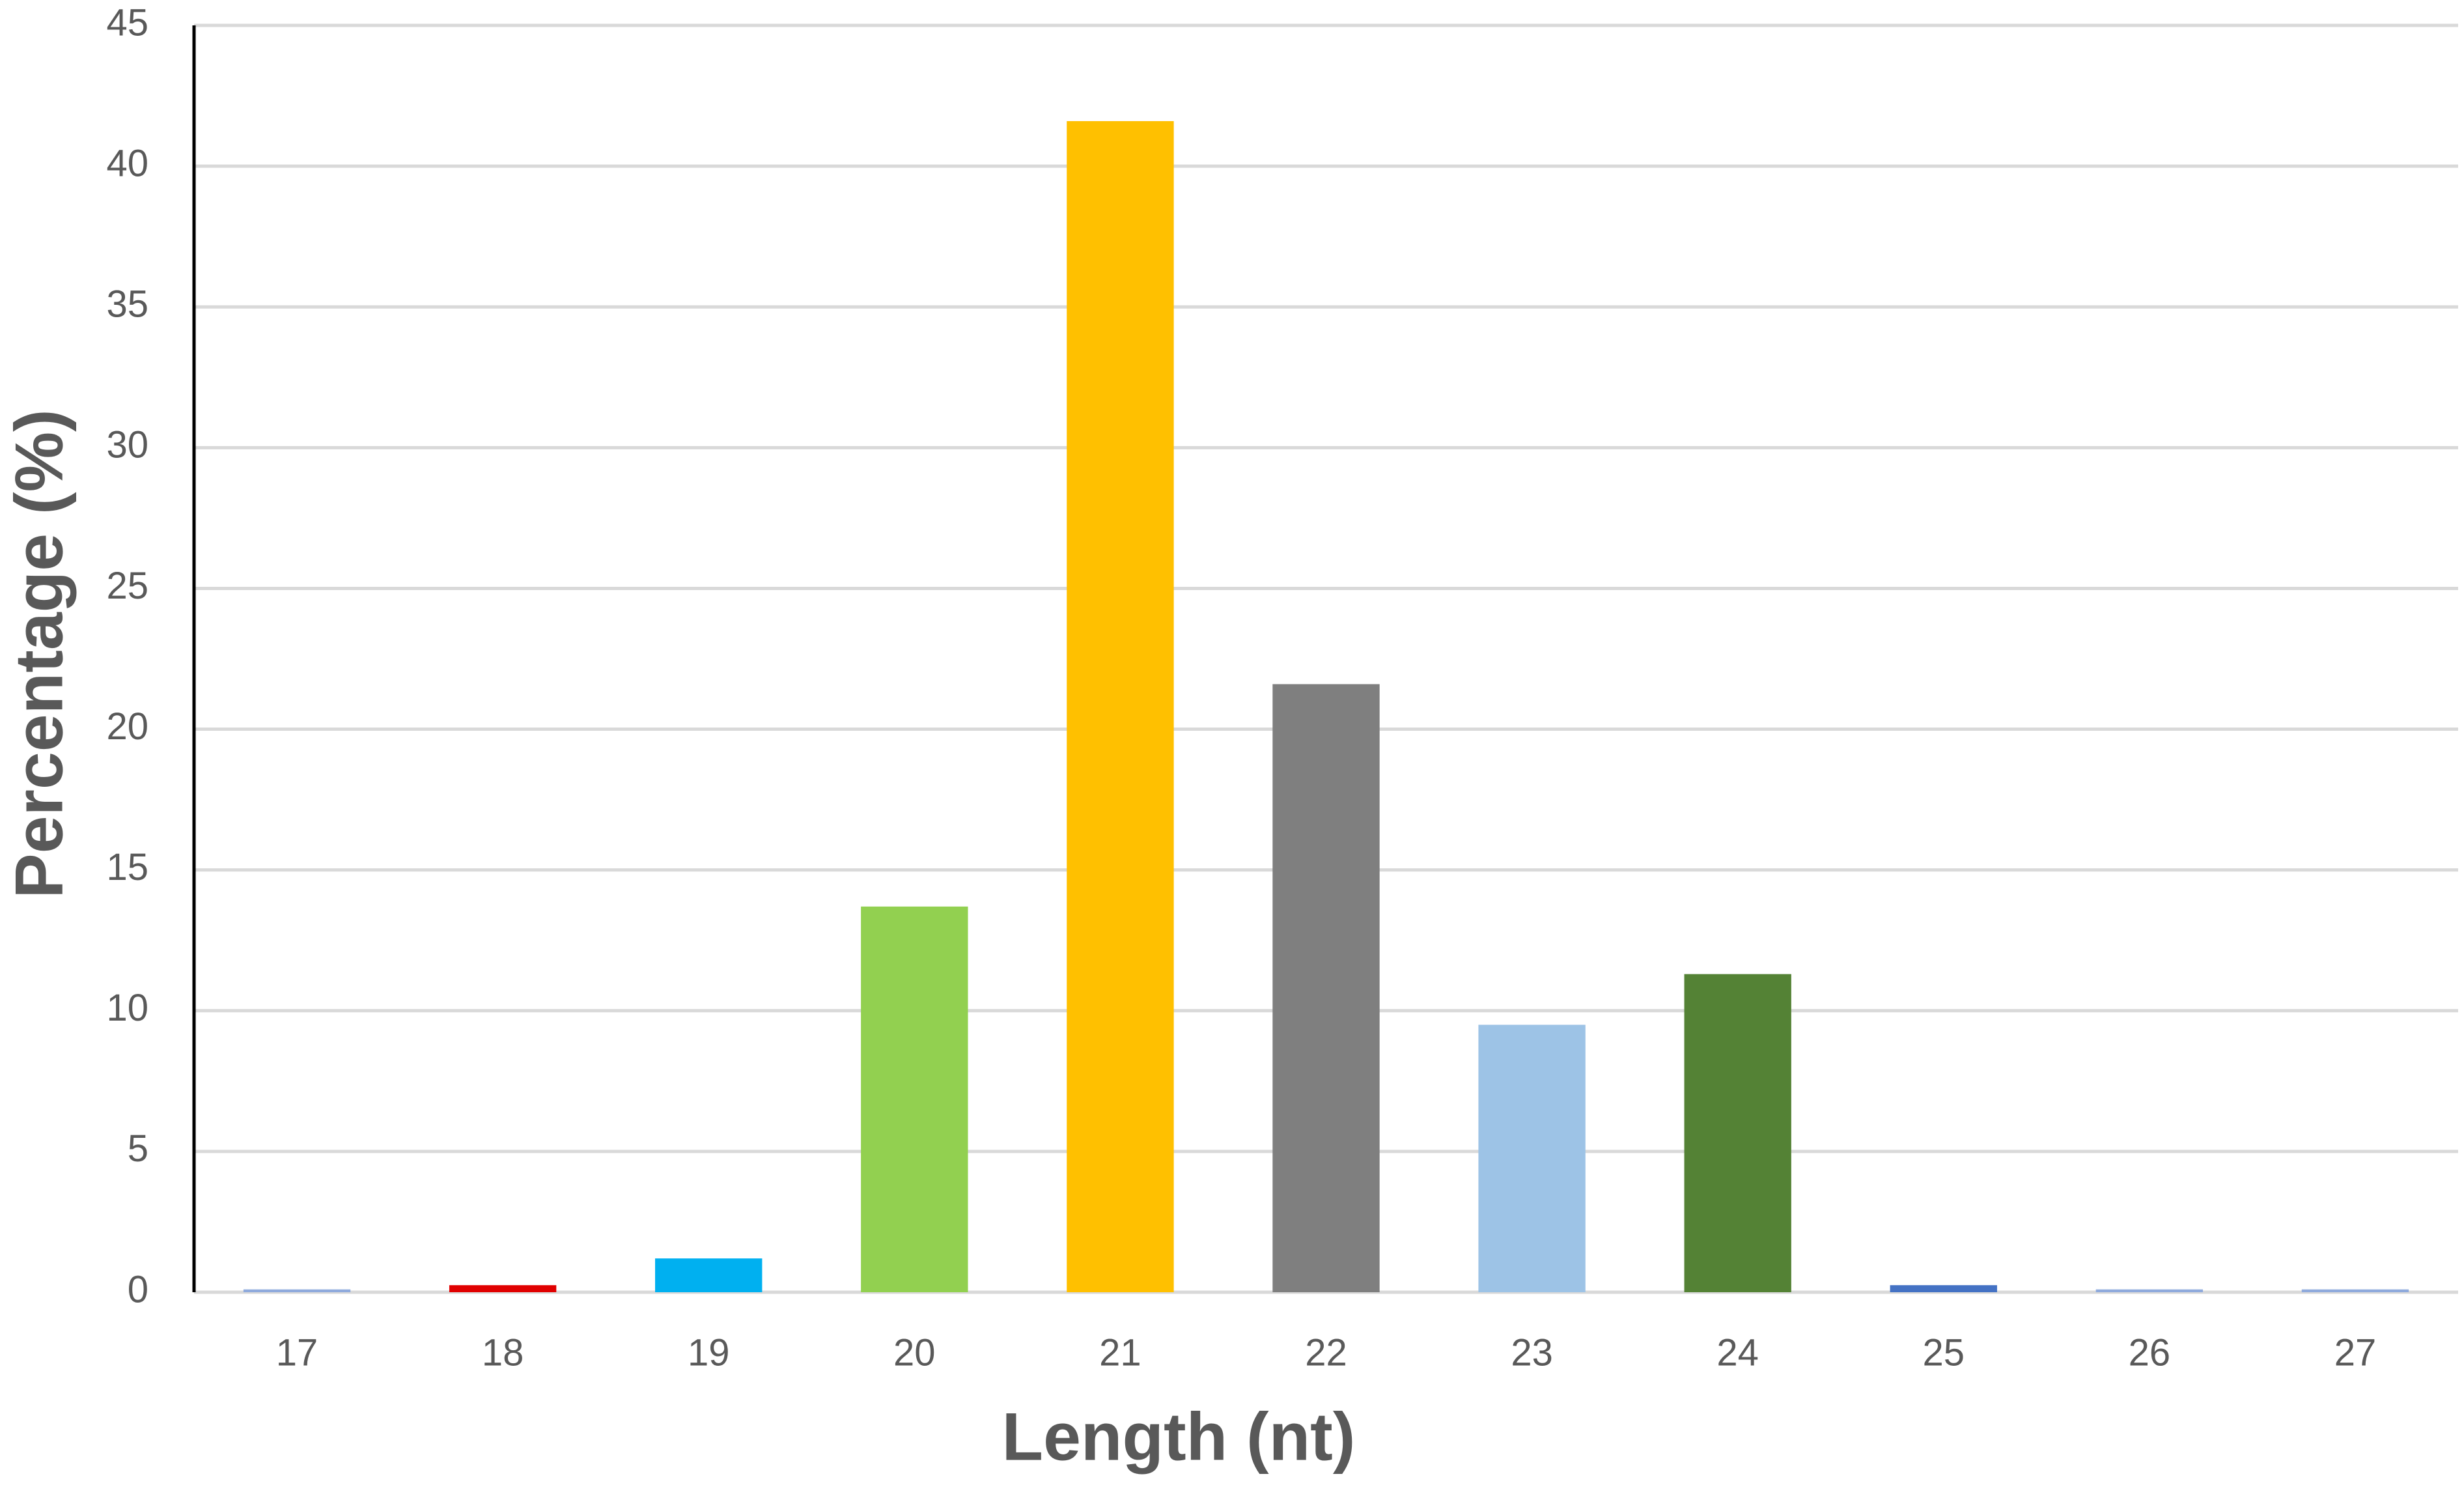 This screenshot has height=1485, width=2464. What do you see at coordinates (1120, 1352) in the screenshot?
I see `x-tick-label: 21` at bounding box center [1120, 1352].